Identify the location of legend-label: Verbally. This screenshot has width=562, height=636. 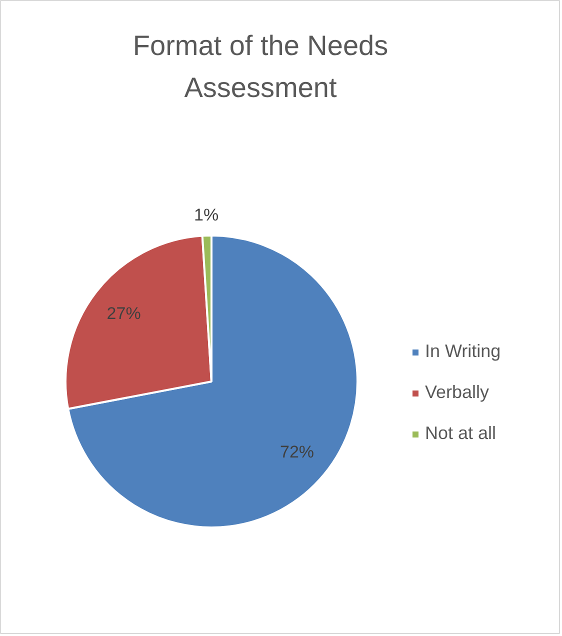
(457, 392).